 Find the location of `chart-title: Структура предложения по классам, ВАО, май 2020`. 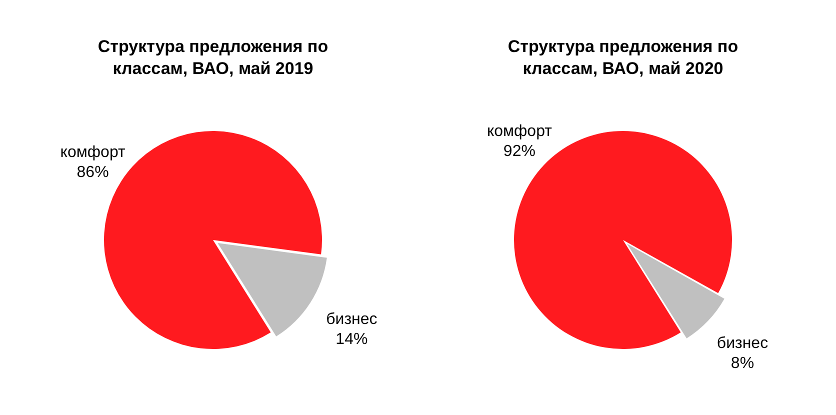

chart-title: Структура предложения по классам, ВАО, май 2020 is located at coordinates (623, 58).